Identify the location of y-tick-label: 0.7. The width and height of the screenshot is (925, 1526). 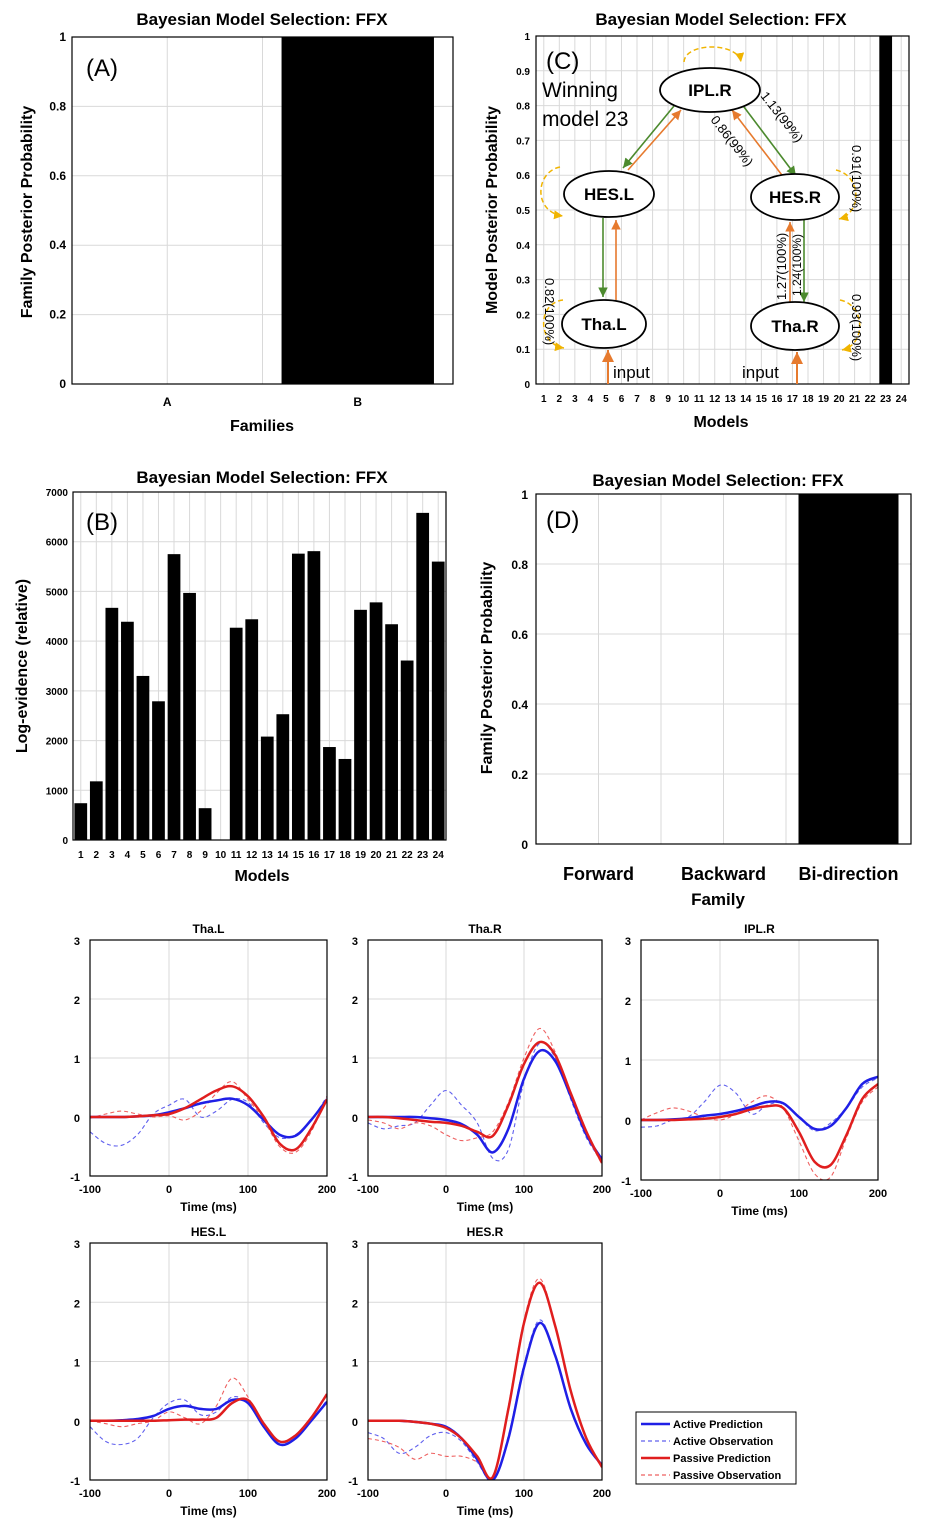
(523, 141).